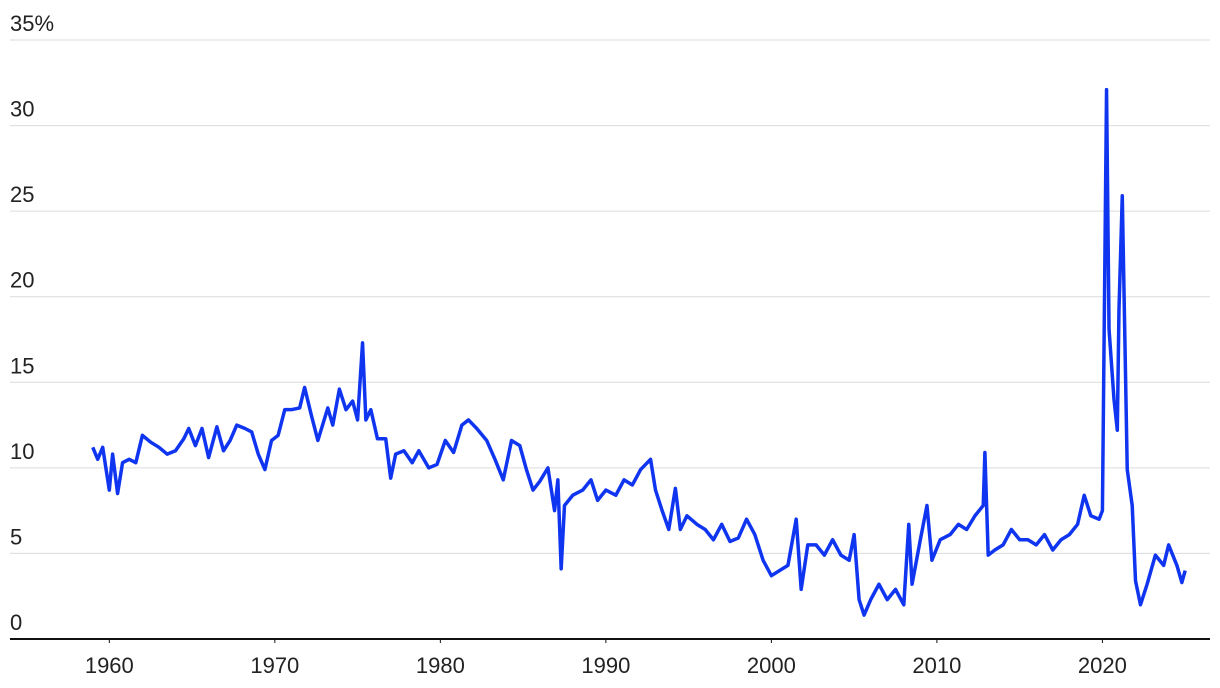 The width and height of the screenshot is (1220, 688). What do you see at coordinates (22, 365) in the screenshot?
I see `y-tick-label: 15` at bounding box center [22, 365].